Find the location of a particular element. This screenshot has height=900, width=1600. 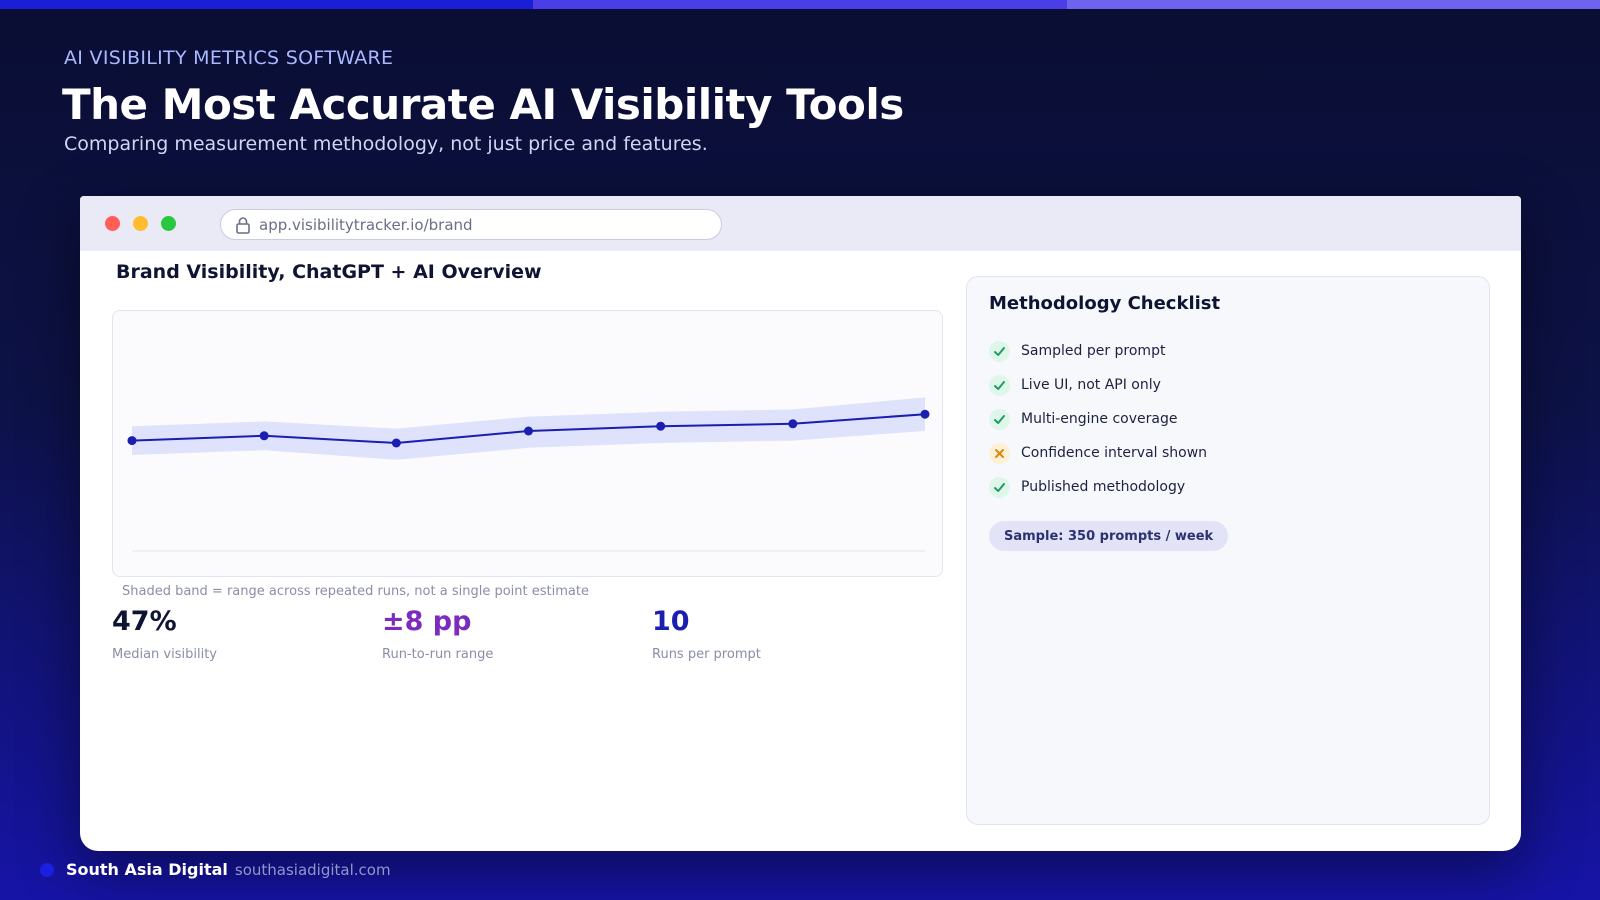

footer-brand: South Asia Digital is located at coordinates (147, 869).